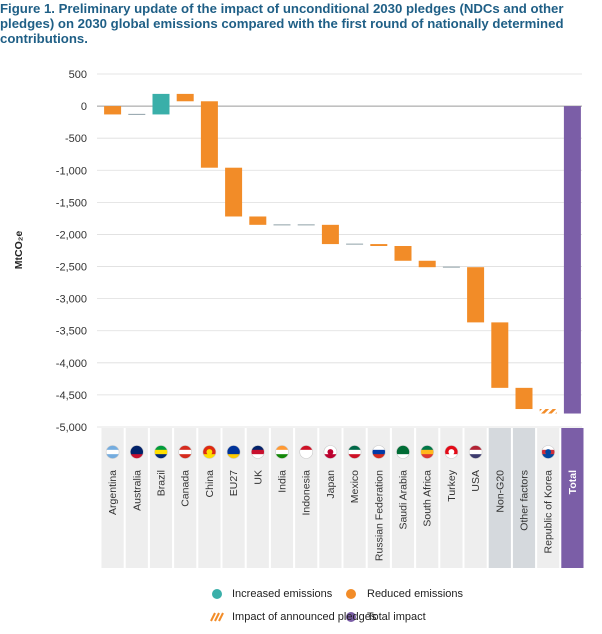  Describe the element at coordinates (209, 452) in the screenshot. I see `flag-icon-cn` at that location.